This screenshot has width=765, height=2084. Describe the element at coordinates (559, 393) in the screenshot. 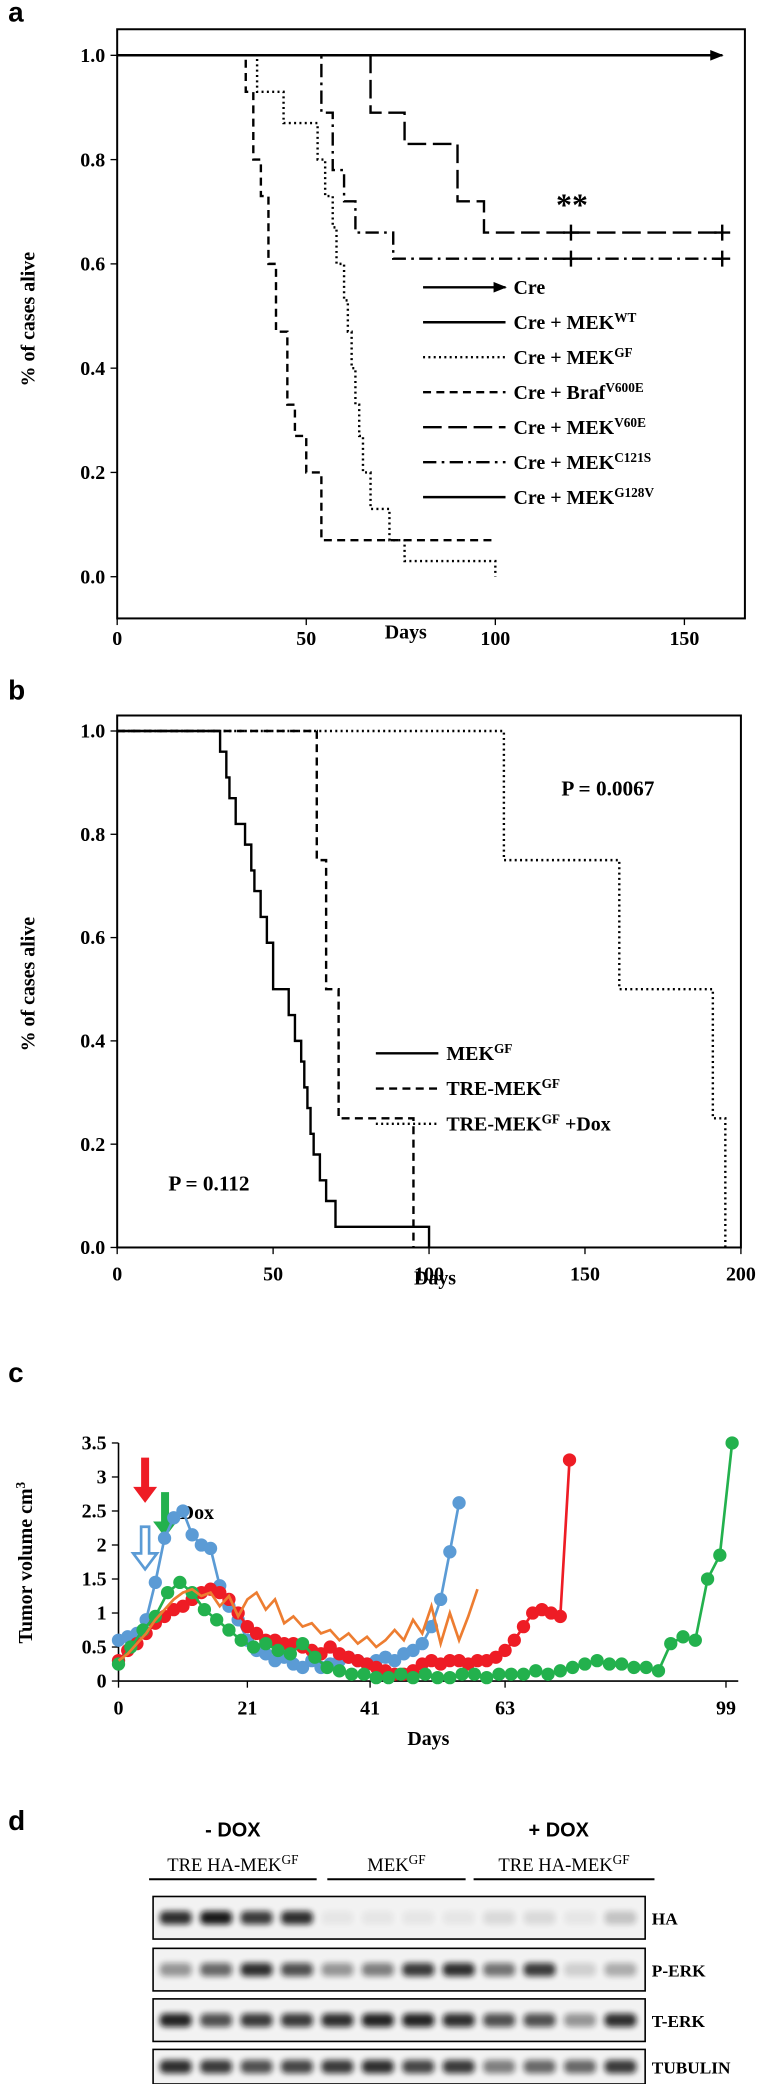

I see `legend-name: Cre + Braf` at that location.